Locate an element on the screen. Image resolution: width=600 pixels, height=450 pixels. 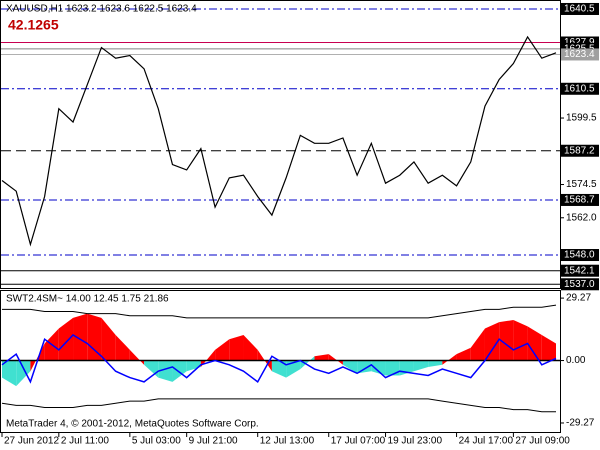
level-label: 1548.0 is located at coordinates (579, 255).